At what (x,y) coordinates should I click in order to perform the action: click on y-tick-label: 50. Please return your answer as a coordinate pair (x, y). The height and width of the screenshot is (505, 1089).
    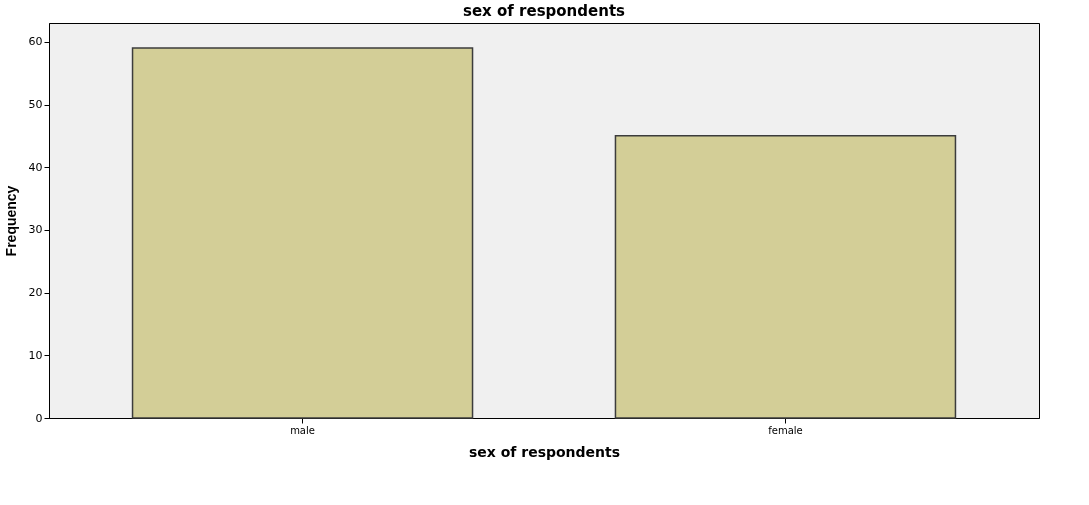
    Looking at the image, I should click on (35, 105).